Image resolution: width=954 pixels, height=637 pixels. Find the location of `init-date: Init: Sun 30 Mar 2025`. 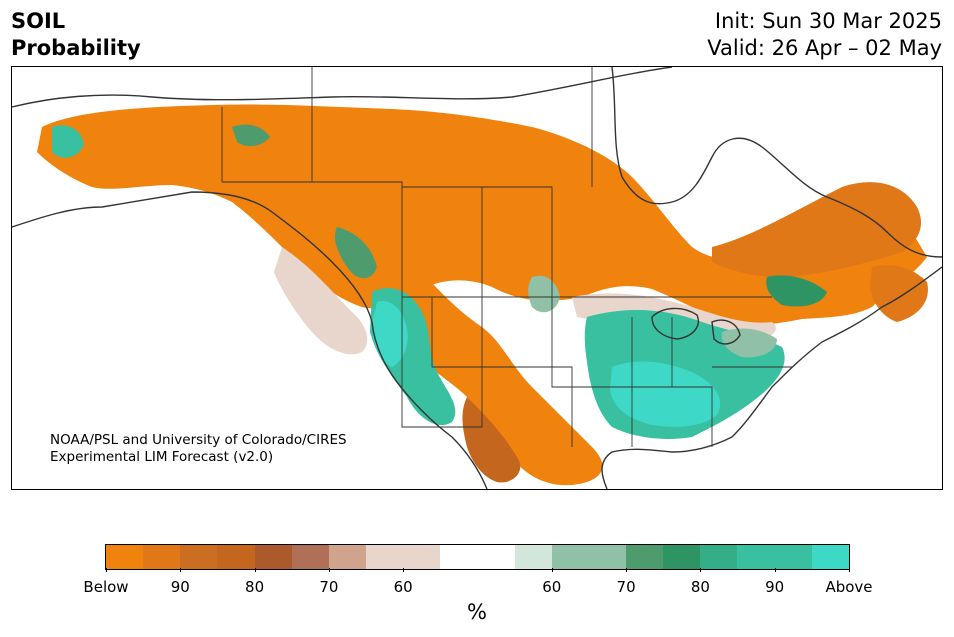

init-date: Init: Sun 30 Mar 2025 is located at coordinates (828, 21).